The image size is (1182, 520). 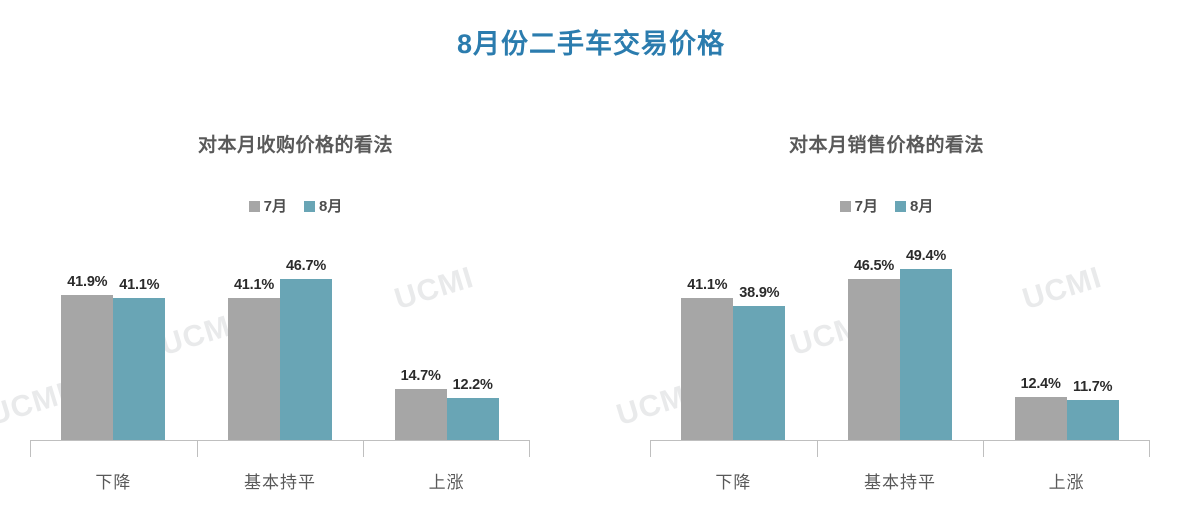 I want to click on bar-value-label: 14.7%, so click(x=420, y=376).